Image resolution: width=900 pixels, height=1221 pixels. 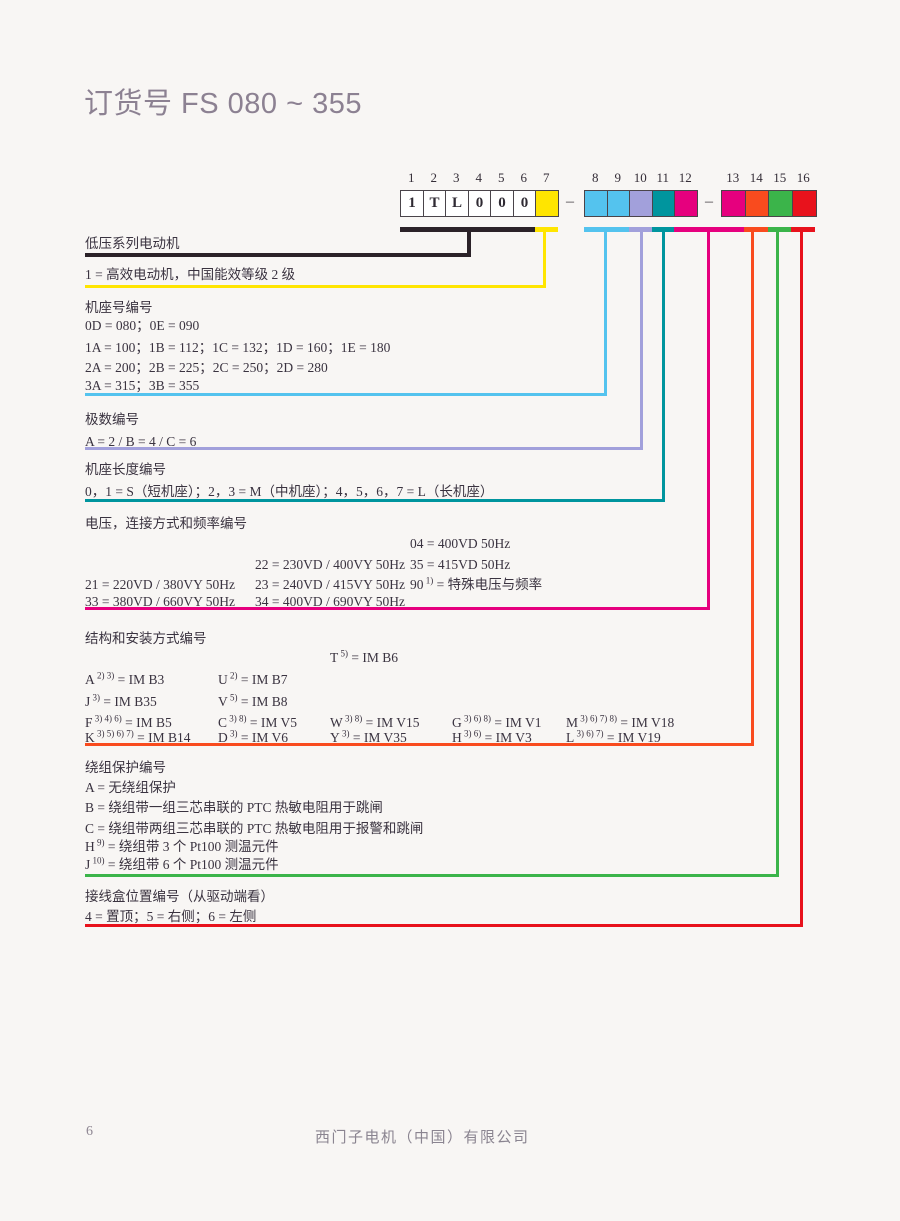 What do you see at coordinates (620, 721) in the screenshot?
I see `mounting-entry: M 3) 6) 7) 8) = IM V18` at bounding box center [620, 721].